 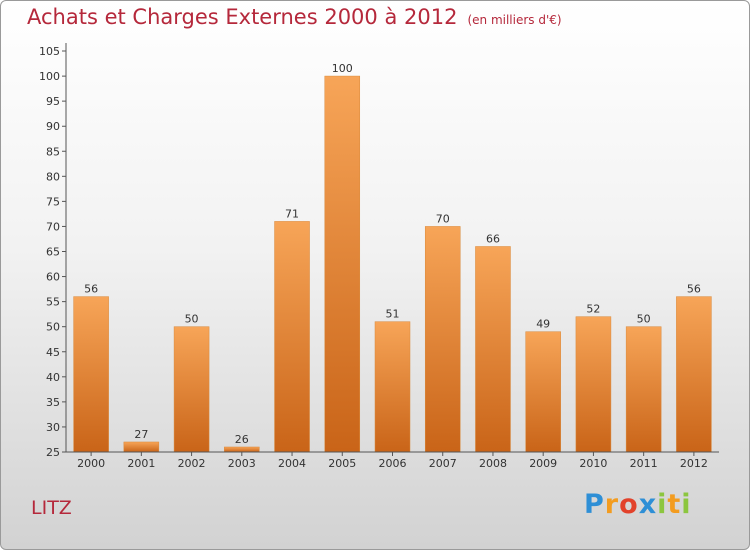 What do you see at coordinates (593, 384) in the screenshot?
I see `bar-2010` at bounding box center [593, 384].